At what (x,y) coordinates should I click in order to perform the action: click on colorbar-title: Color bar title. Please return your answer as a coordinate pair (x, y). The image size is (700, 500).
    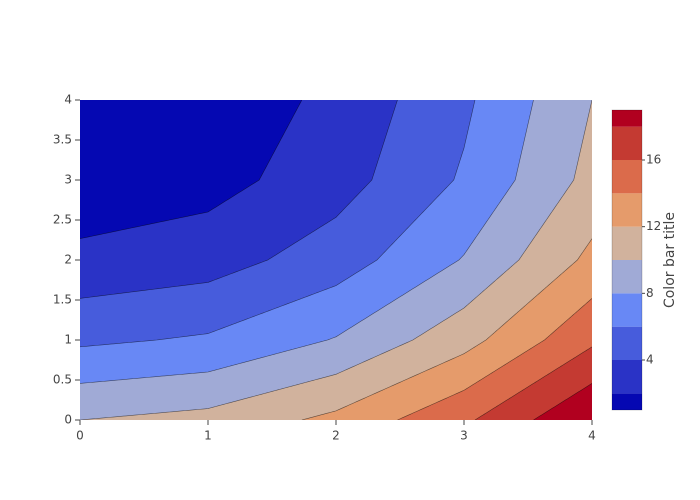
    Looking at the image, I should click on (670, 260).